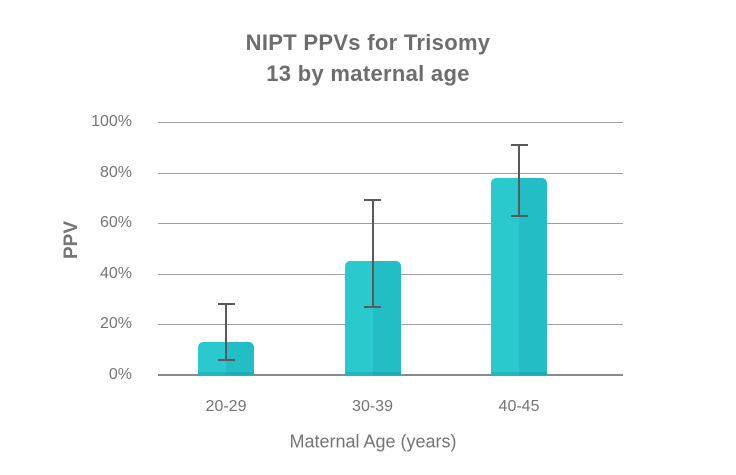 Image resolution: width=736 pixels, height=475 pixels. What do you see at coordinates (519, 406) in the screenshot?
I see `x-tick-label-40-45: 40-45` at bounding box center [519, 406].